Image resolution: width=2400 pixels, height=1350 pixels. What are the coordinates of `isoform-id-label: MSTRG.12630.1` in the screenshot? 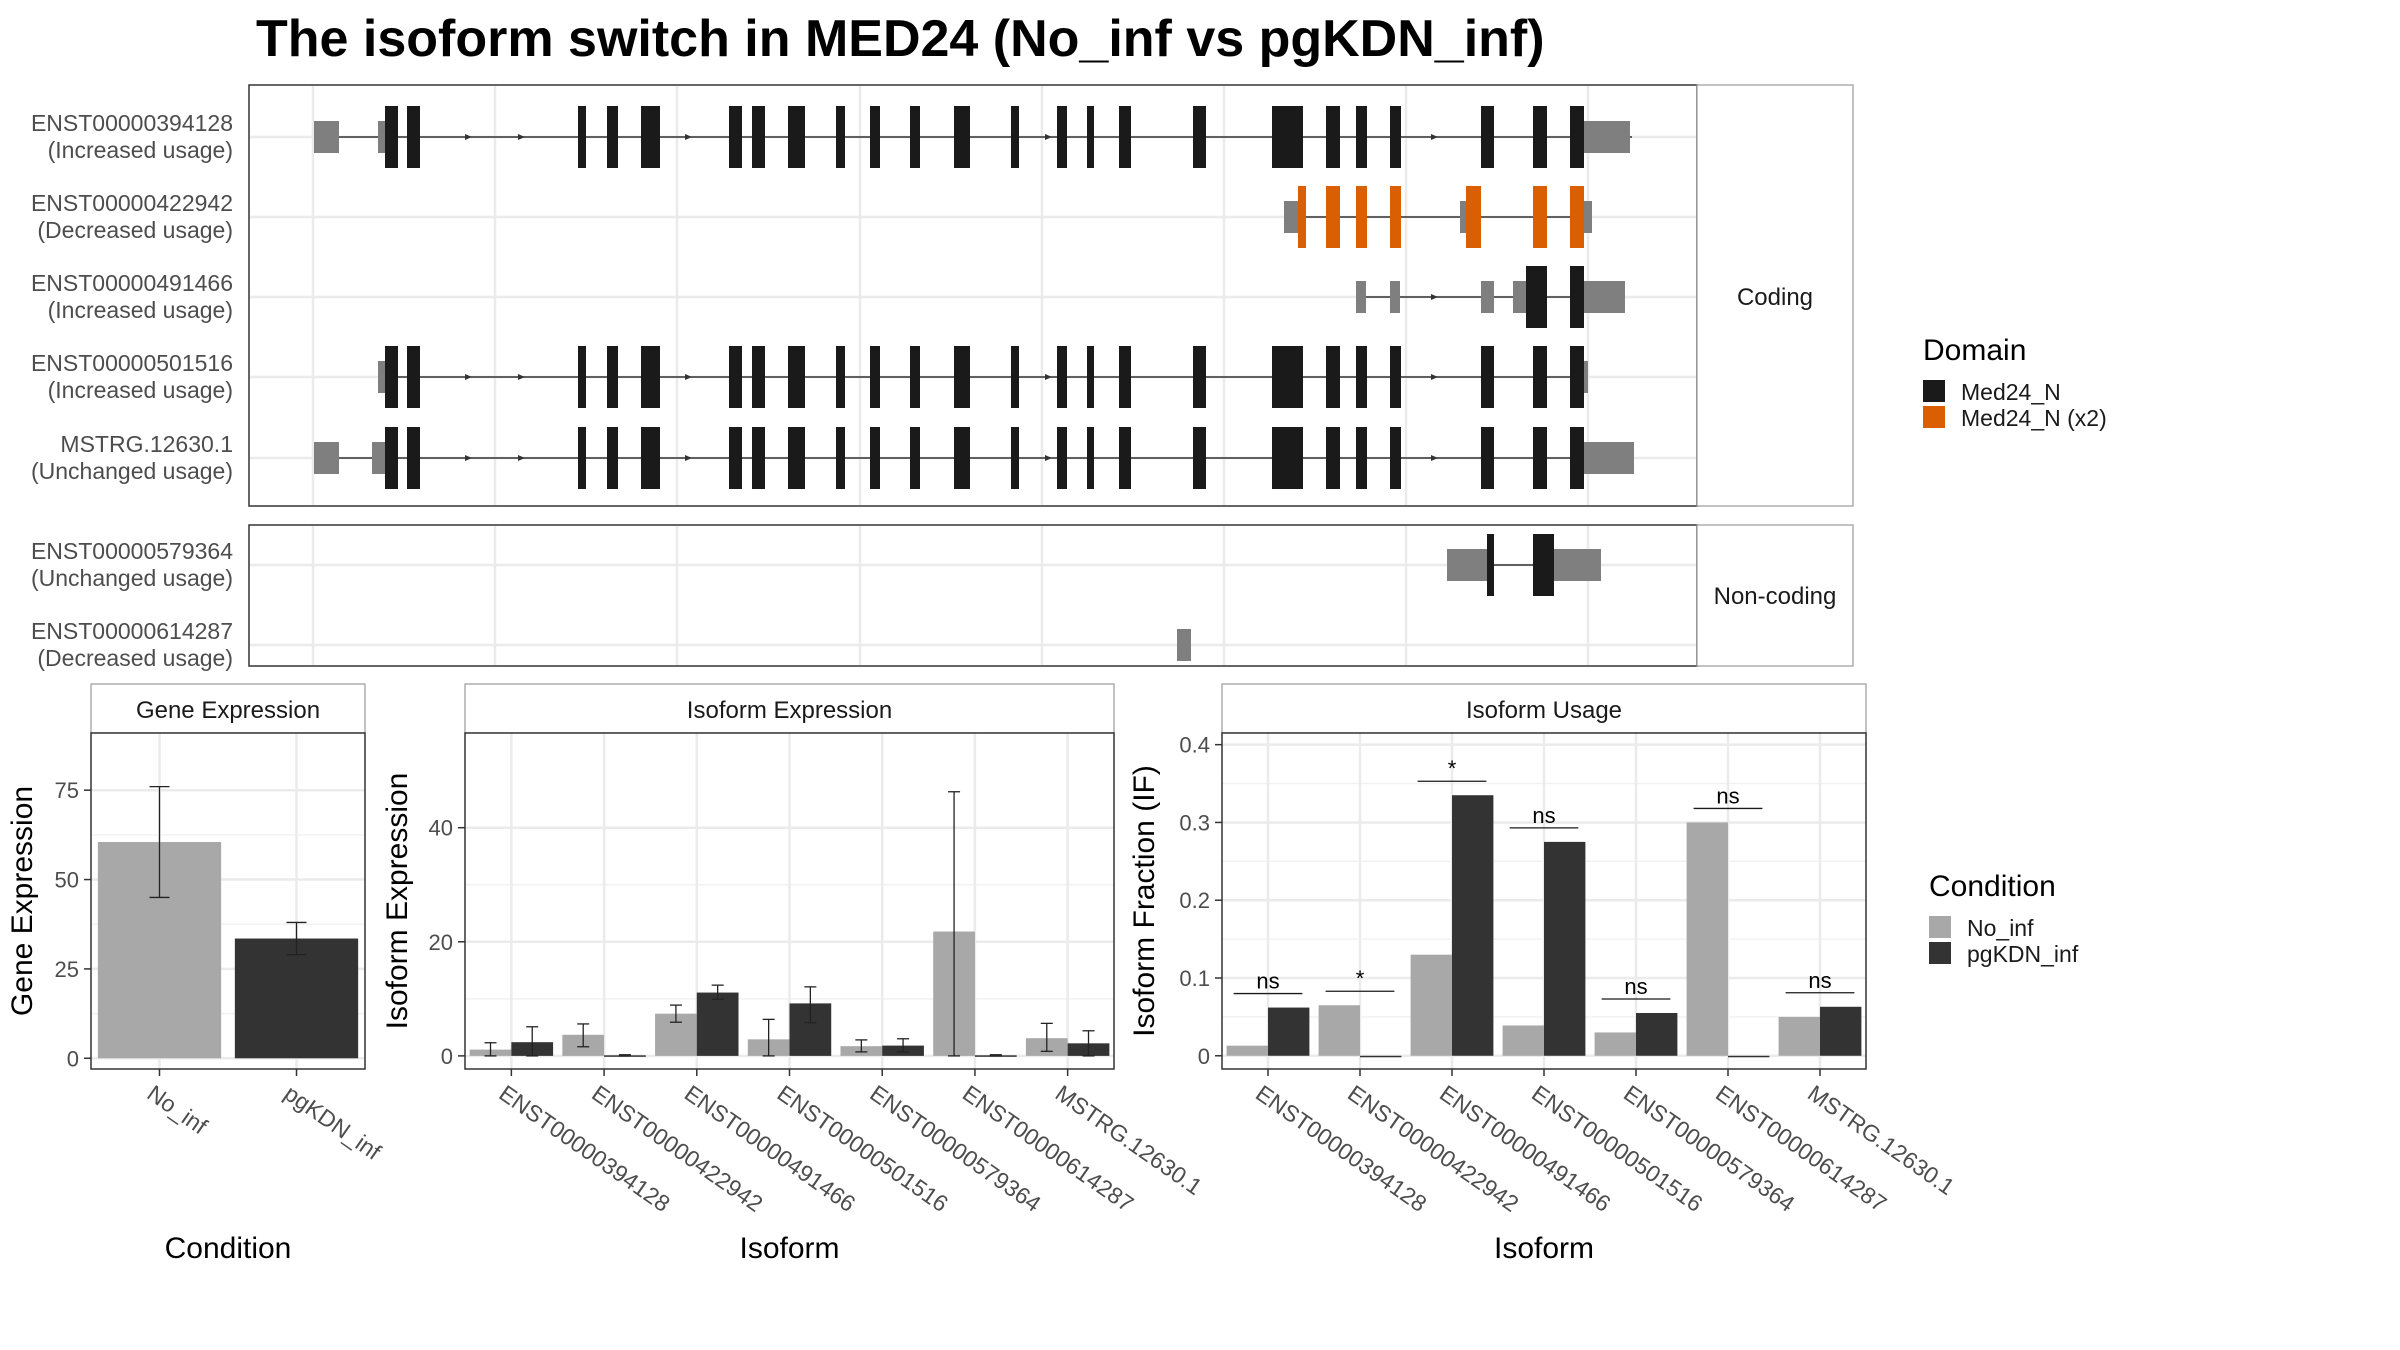 It's located at (146, 444).